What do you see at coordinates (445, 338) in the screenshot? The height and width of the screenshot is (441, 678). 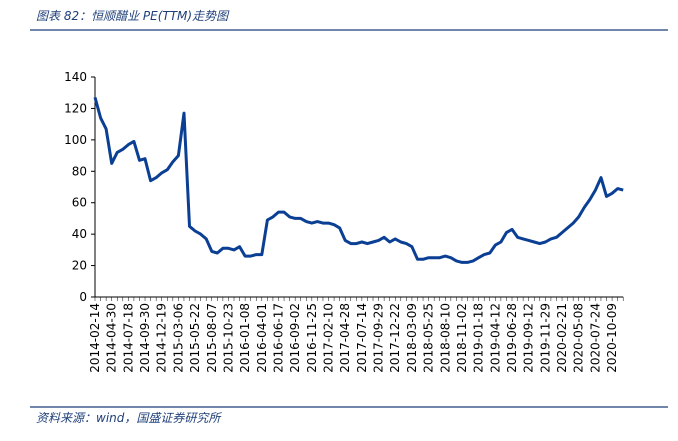 I see `x-tick-label: 2018-08-10` at bounding box center [445, 338].